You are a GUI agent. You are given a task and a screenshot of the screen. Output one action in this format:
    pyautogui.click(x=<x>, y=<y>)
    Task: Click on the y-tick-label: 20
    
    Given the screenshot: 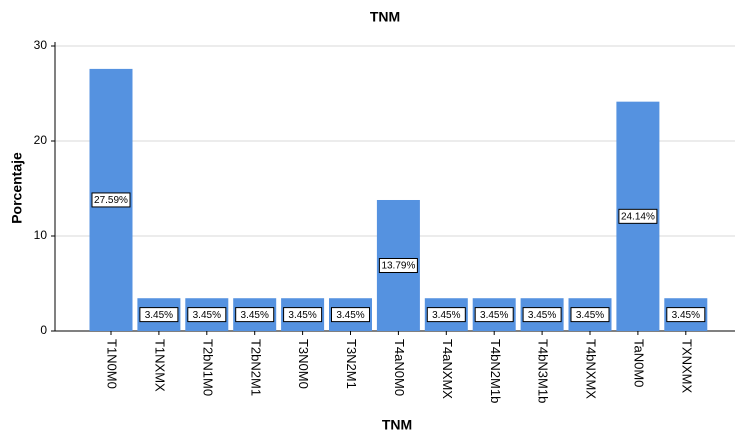 What is the action you would take?
    pyautogui.click(x=41, y=140)
    